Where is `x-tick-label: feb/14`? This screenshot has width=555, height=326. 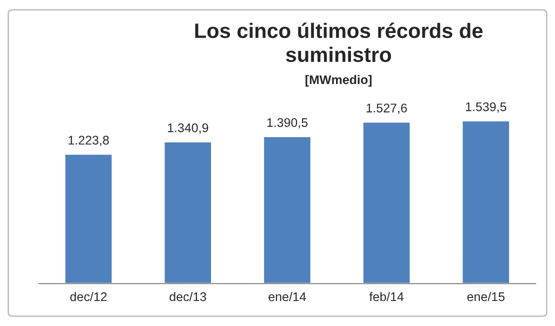
x-tick-label: feb/14 is located at coordinates (386, 297).